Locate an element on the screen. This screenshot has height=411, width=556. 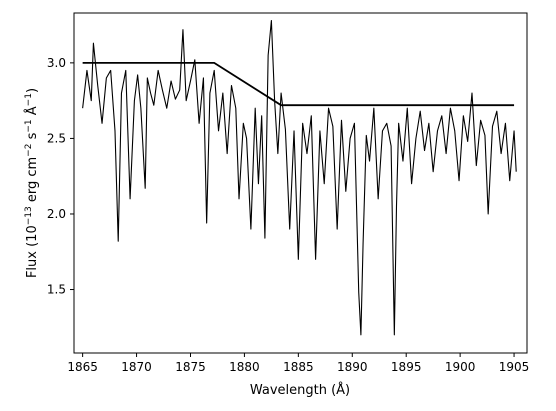
x-tick-label: 1870 is located at coordinates (136, 367).